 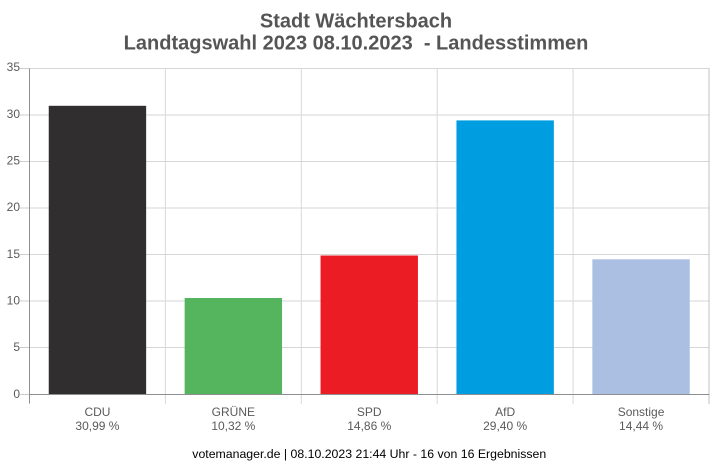 I want to click on svg-text: 30, so click(x=14, y=114).